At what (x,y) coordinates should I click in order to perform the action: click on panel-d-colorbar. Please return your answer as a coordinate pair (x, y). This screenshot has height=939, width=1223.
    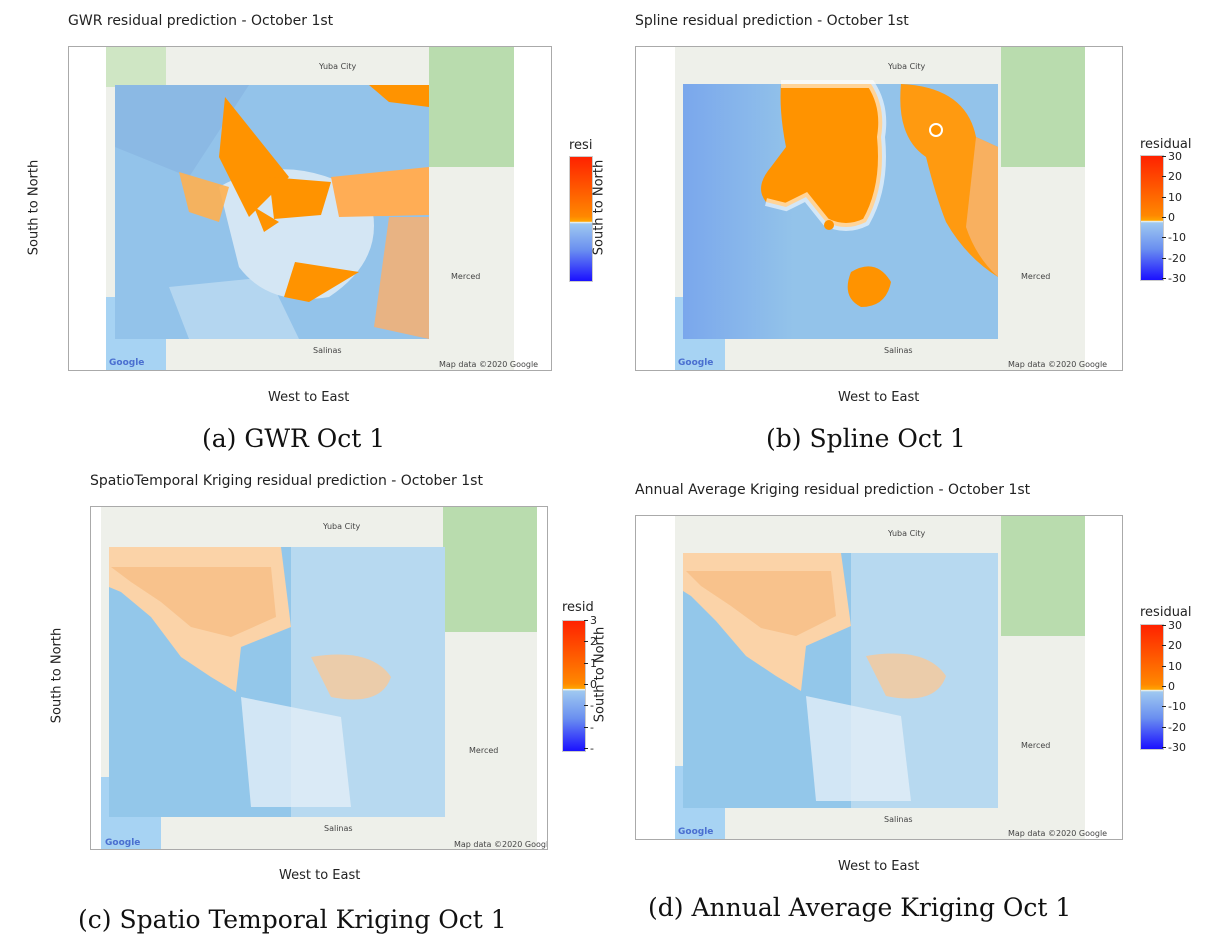
    Looking at the image, I should click on (1152, 687).